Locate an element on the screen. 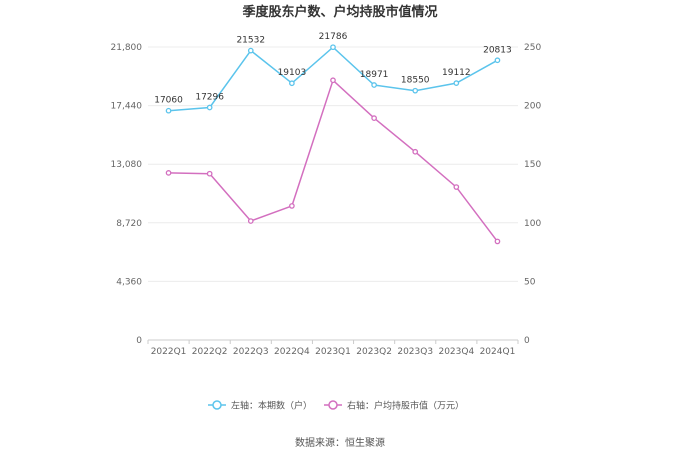 The height and width of the screenshot is (460, 680). left-tick-label: 8,720 is located at coordinates (129, 224).